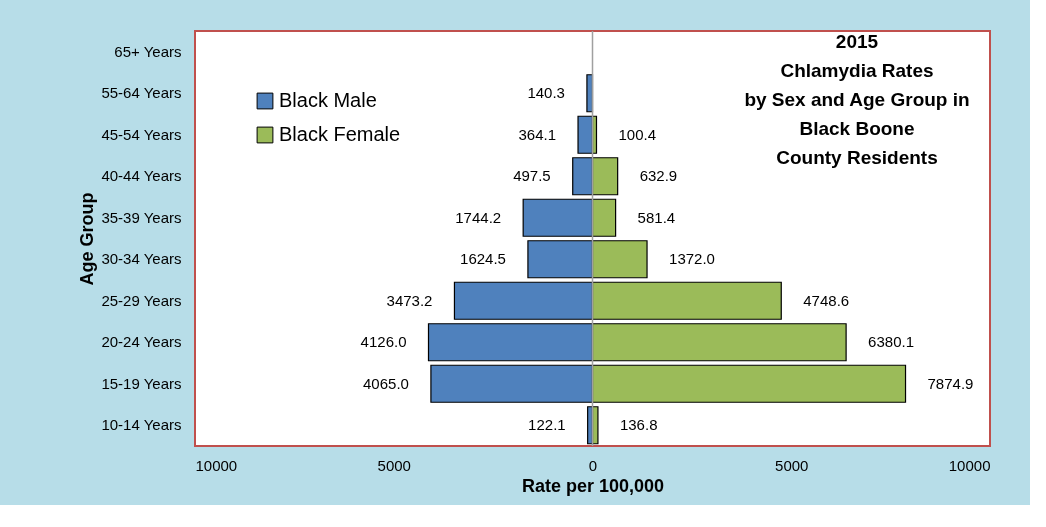  I want to click on data-label: 581.4, so click(656, 217).